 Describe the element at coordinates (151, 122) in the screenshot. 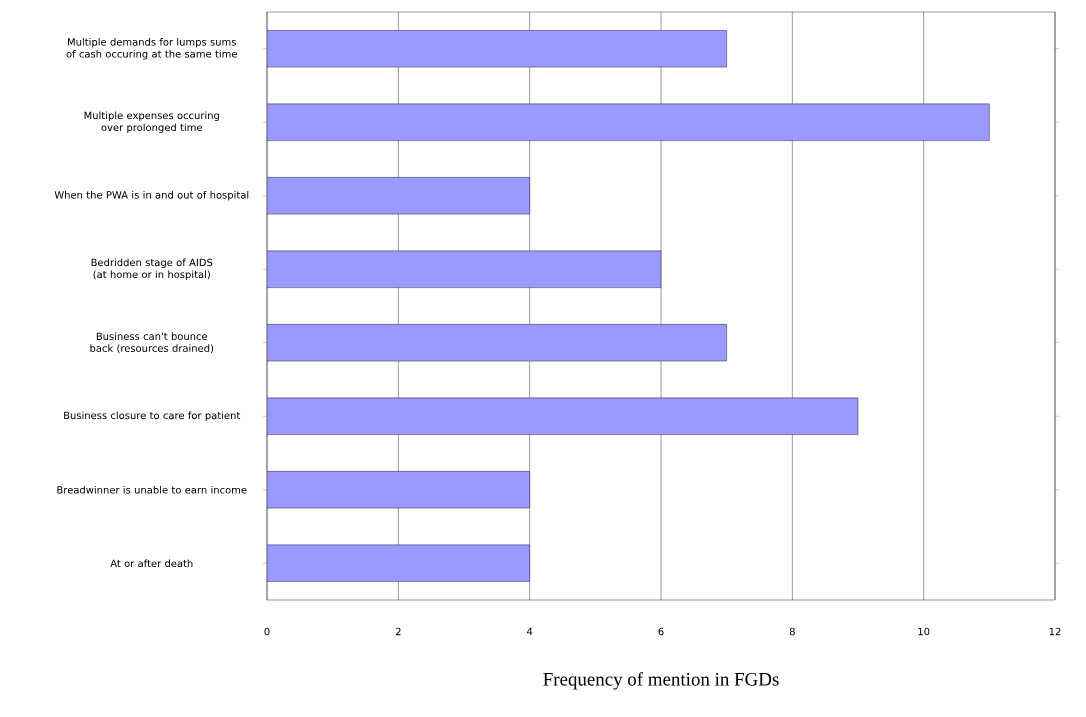

I see `y-tick-label: Multiple expenses occuring over prolonged time` at that location.